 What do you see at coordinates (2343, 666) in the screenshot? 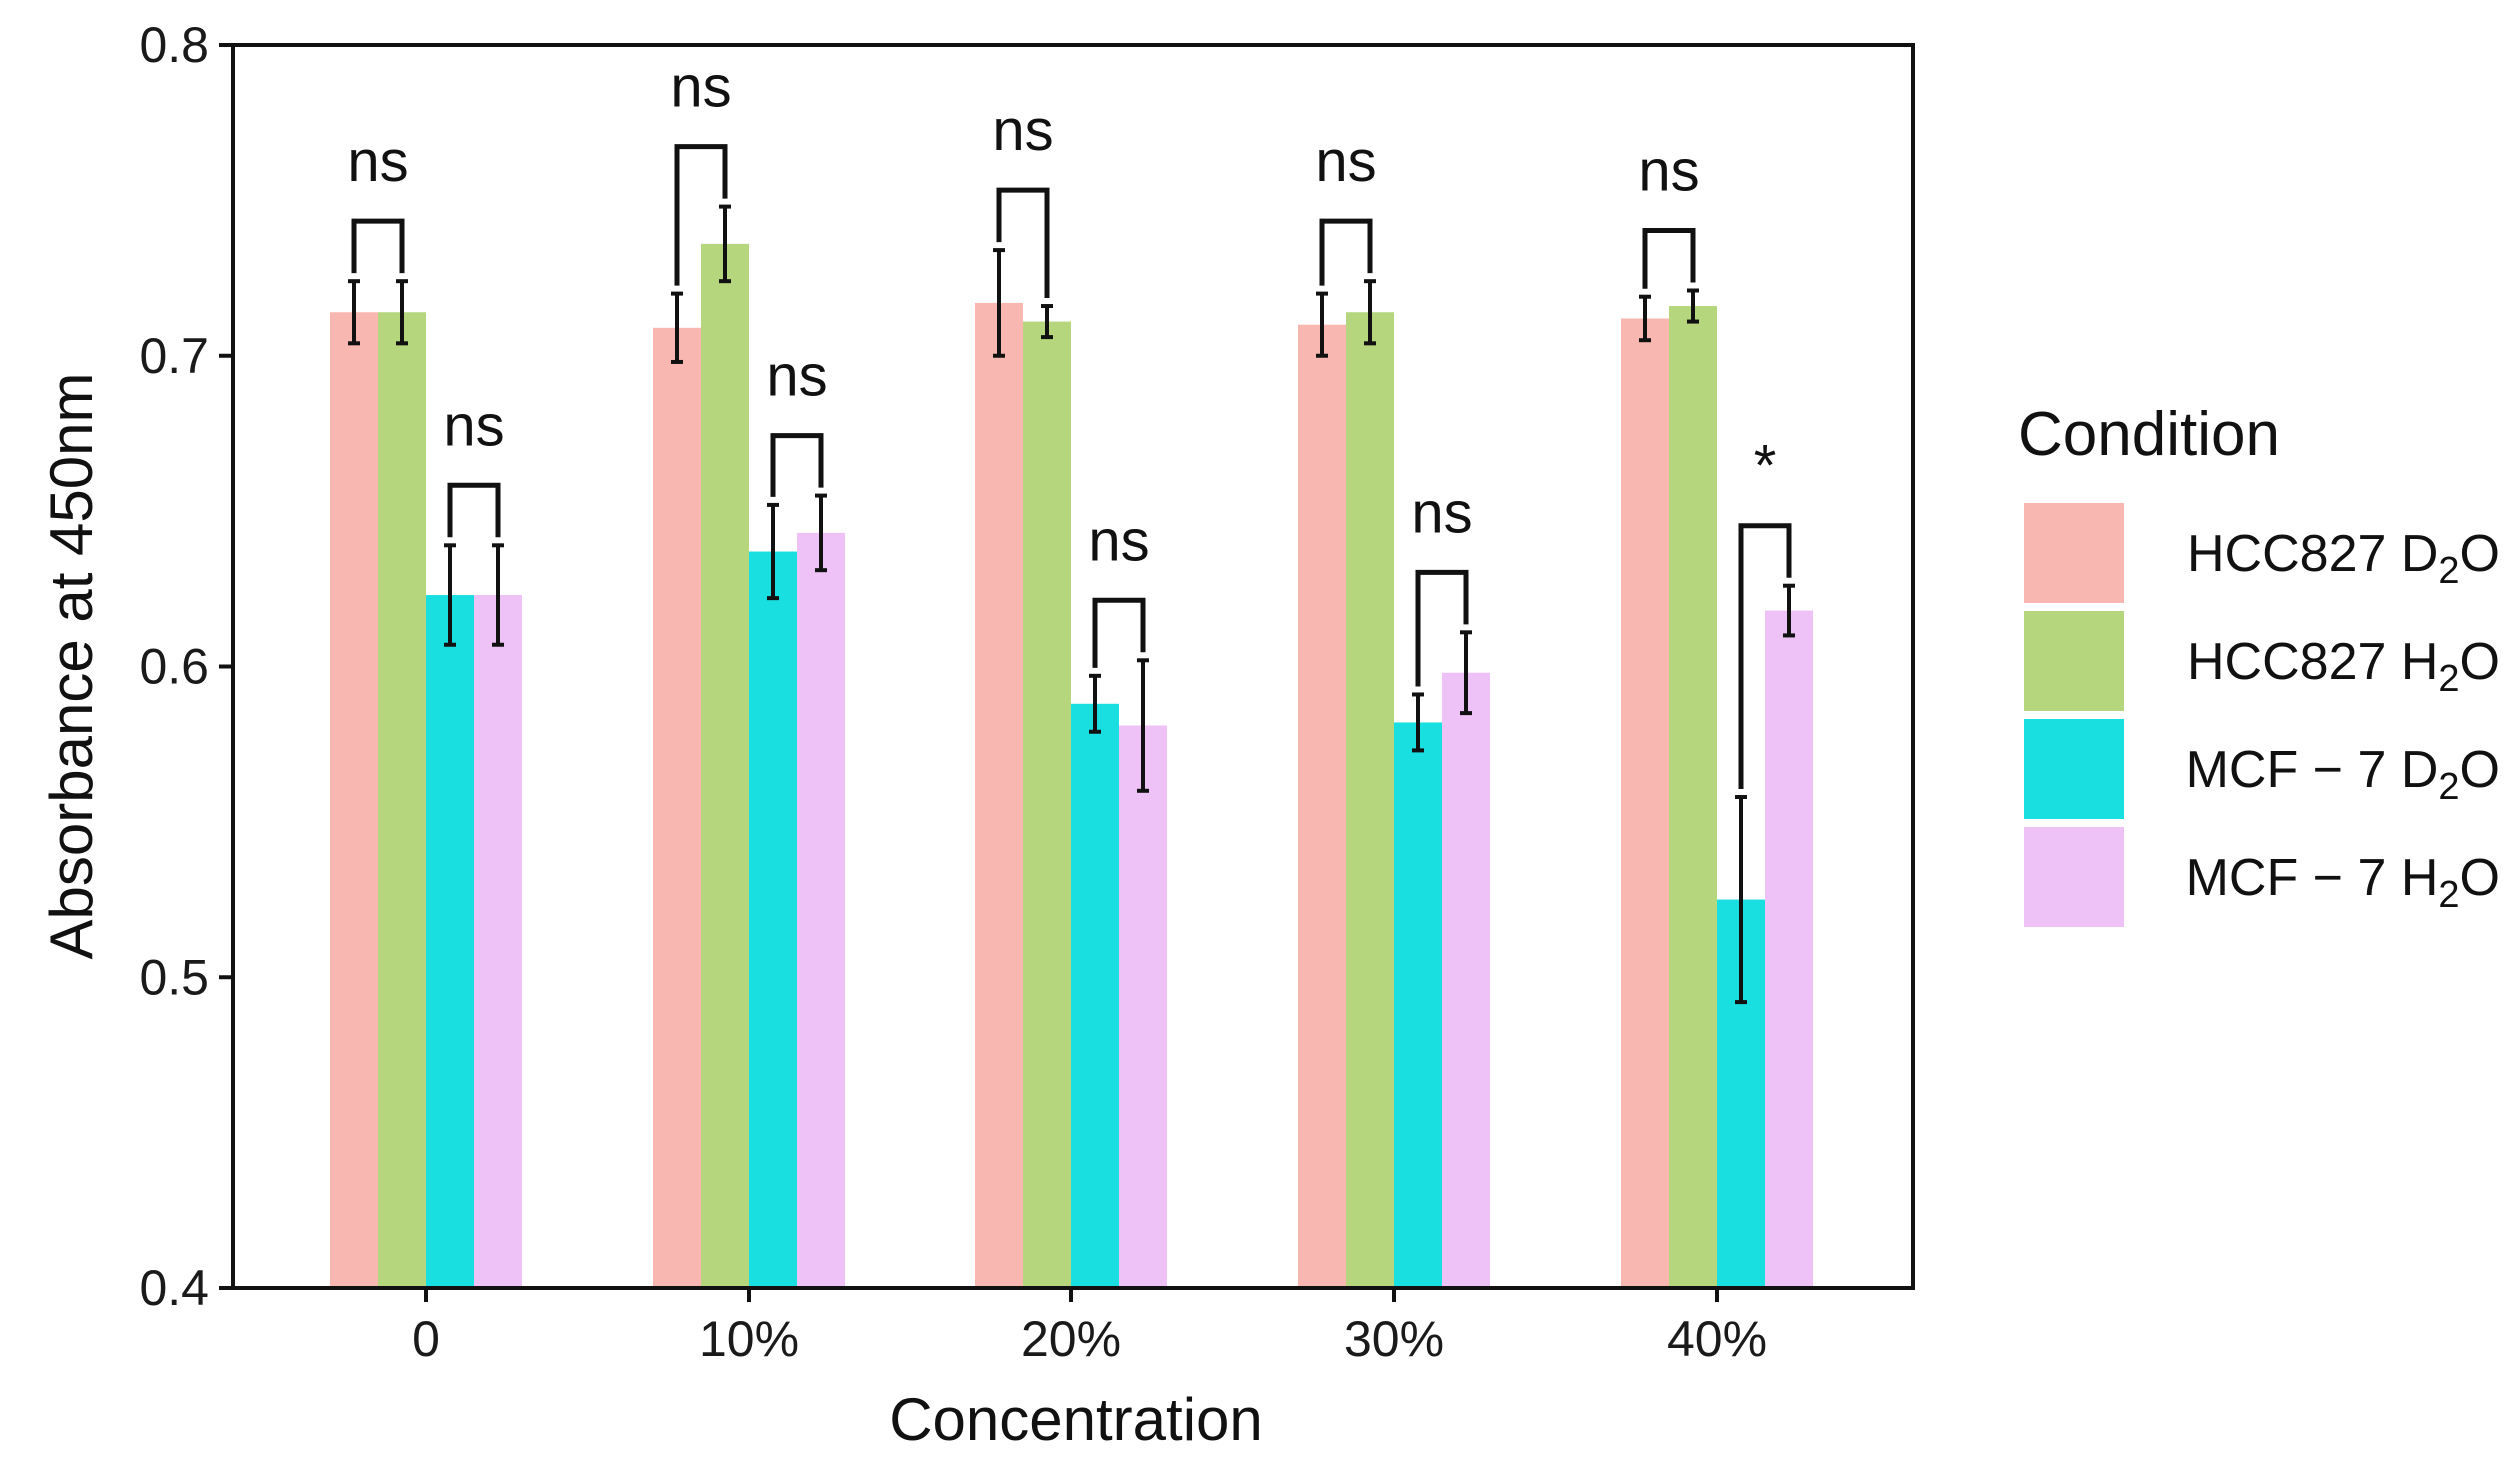
I see `legend-label-1: HCC827 H2O` at bounding box center [2343, 666].